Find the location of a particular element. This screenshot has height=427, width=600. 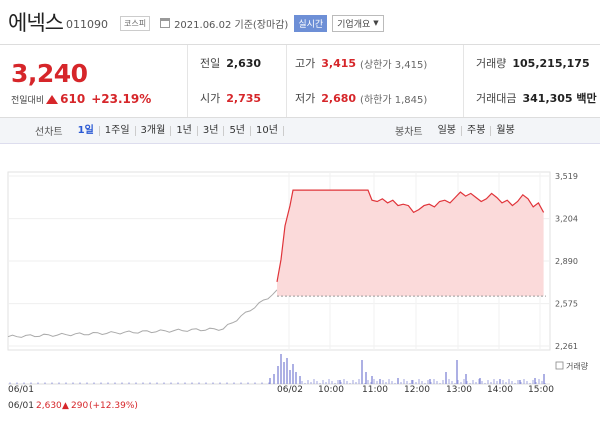

open-label: 시가 is located at coordinates (210, 98).